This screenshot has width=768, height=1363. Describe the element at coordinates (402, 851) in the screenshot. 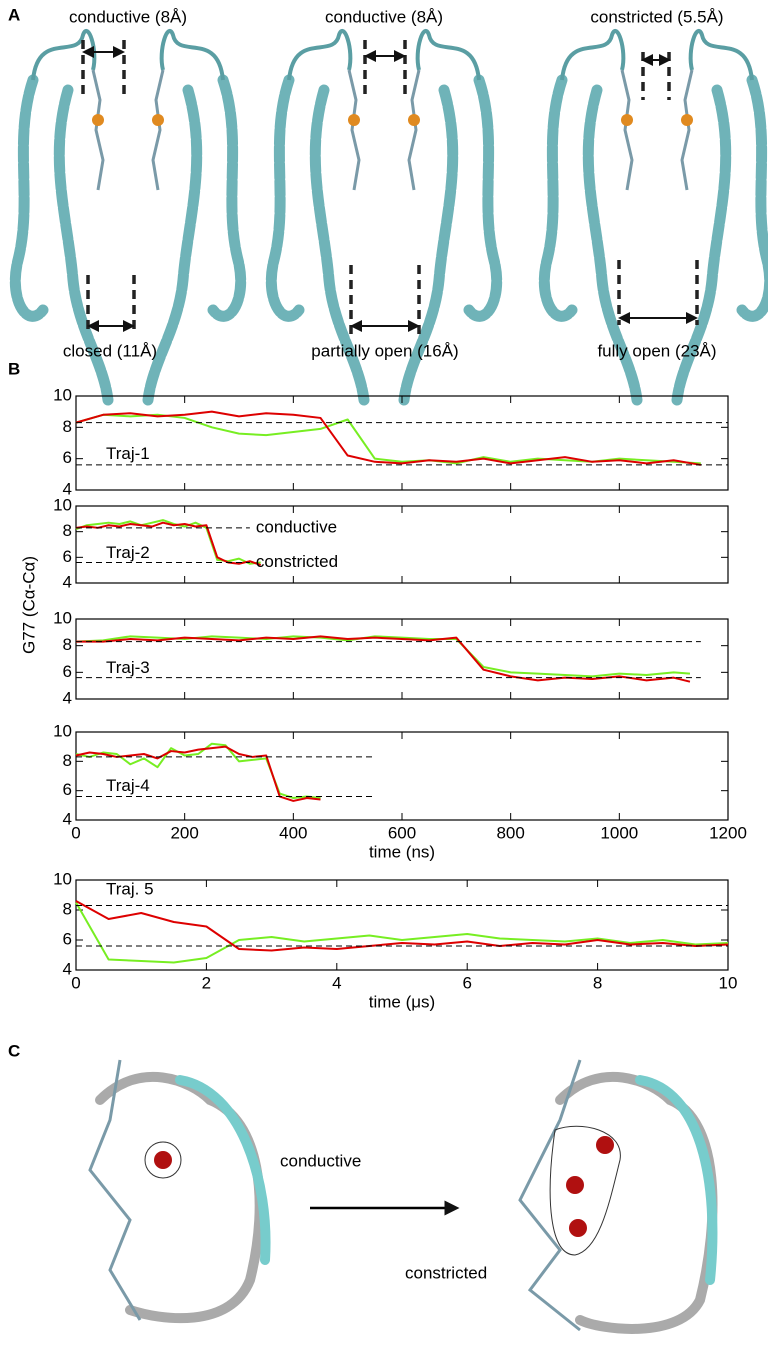

I see `x-axis-label: time (ns)` at that location.